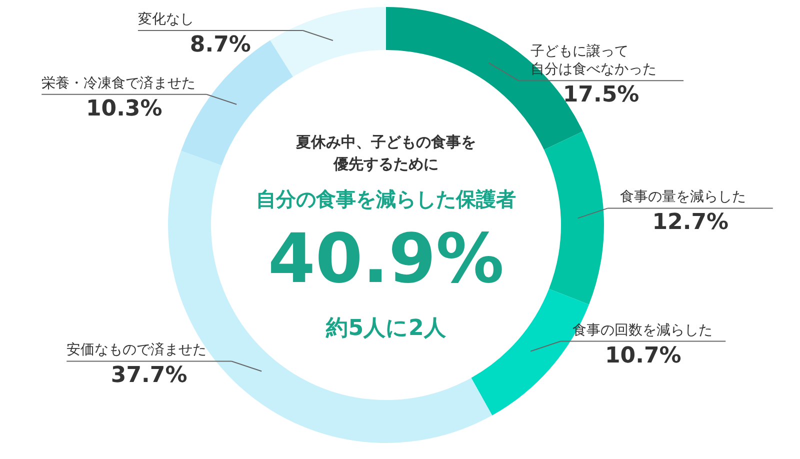  What do you see at coordinates (166, 19) in the screenshot?
I see `slice-label: 変化なし` at bounding box center [166, 19].